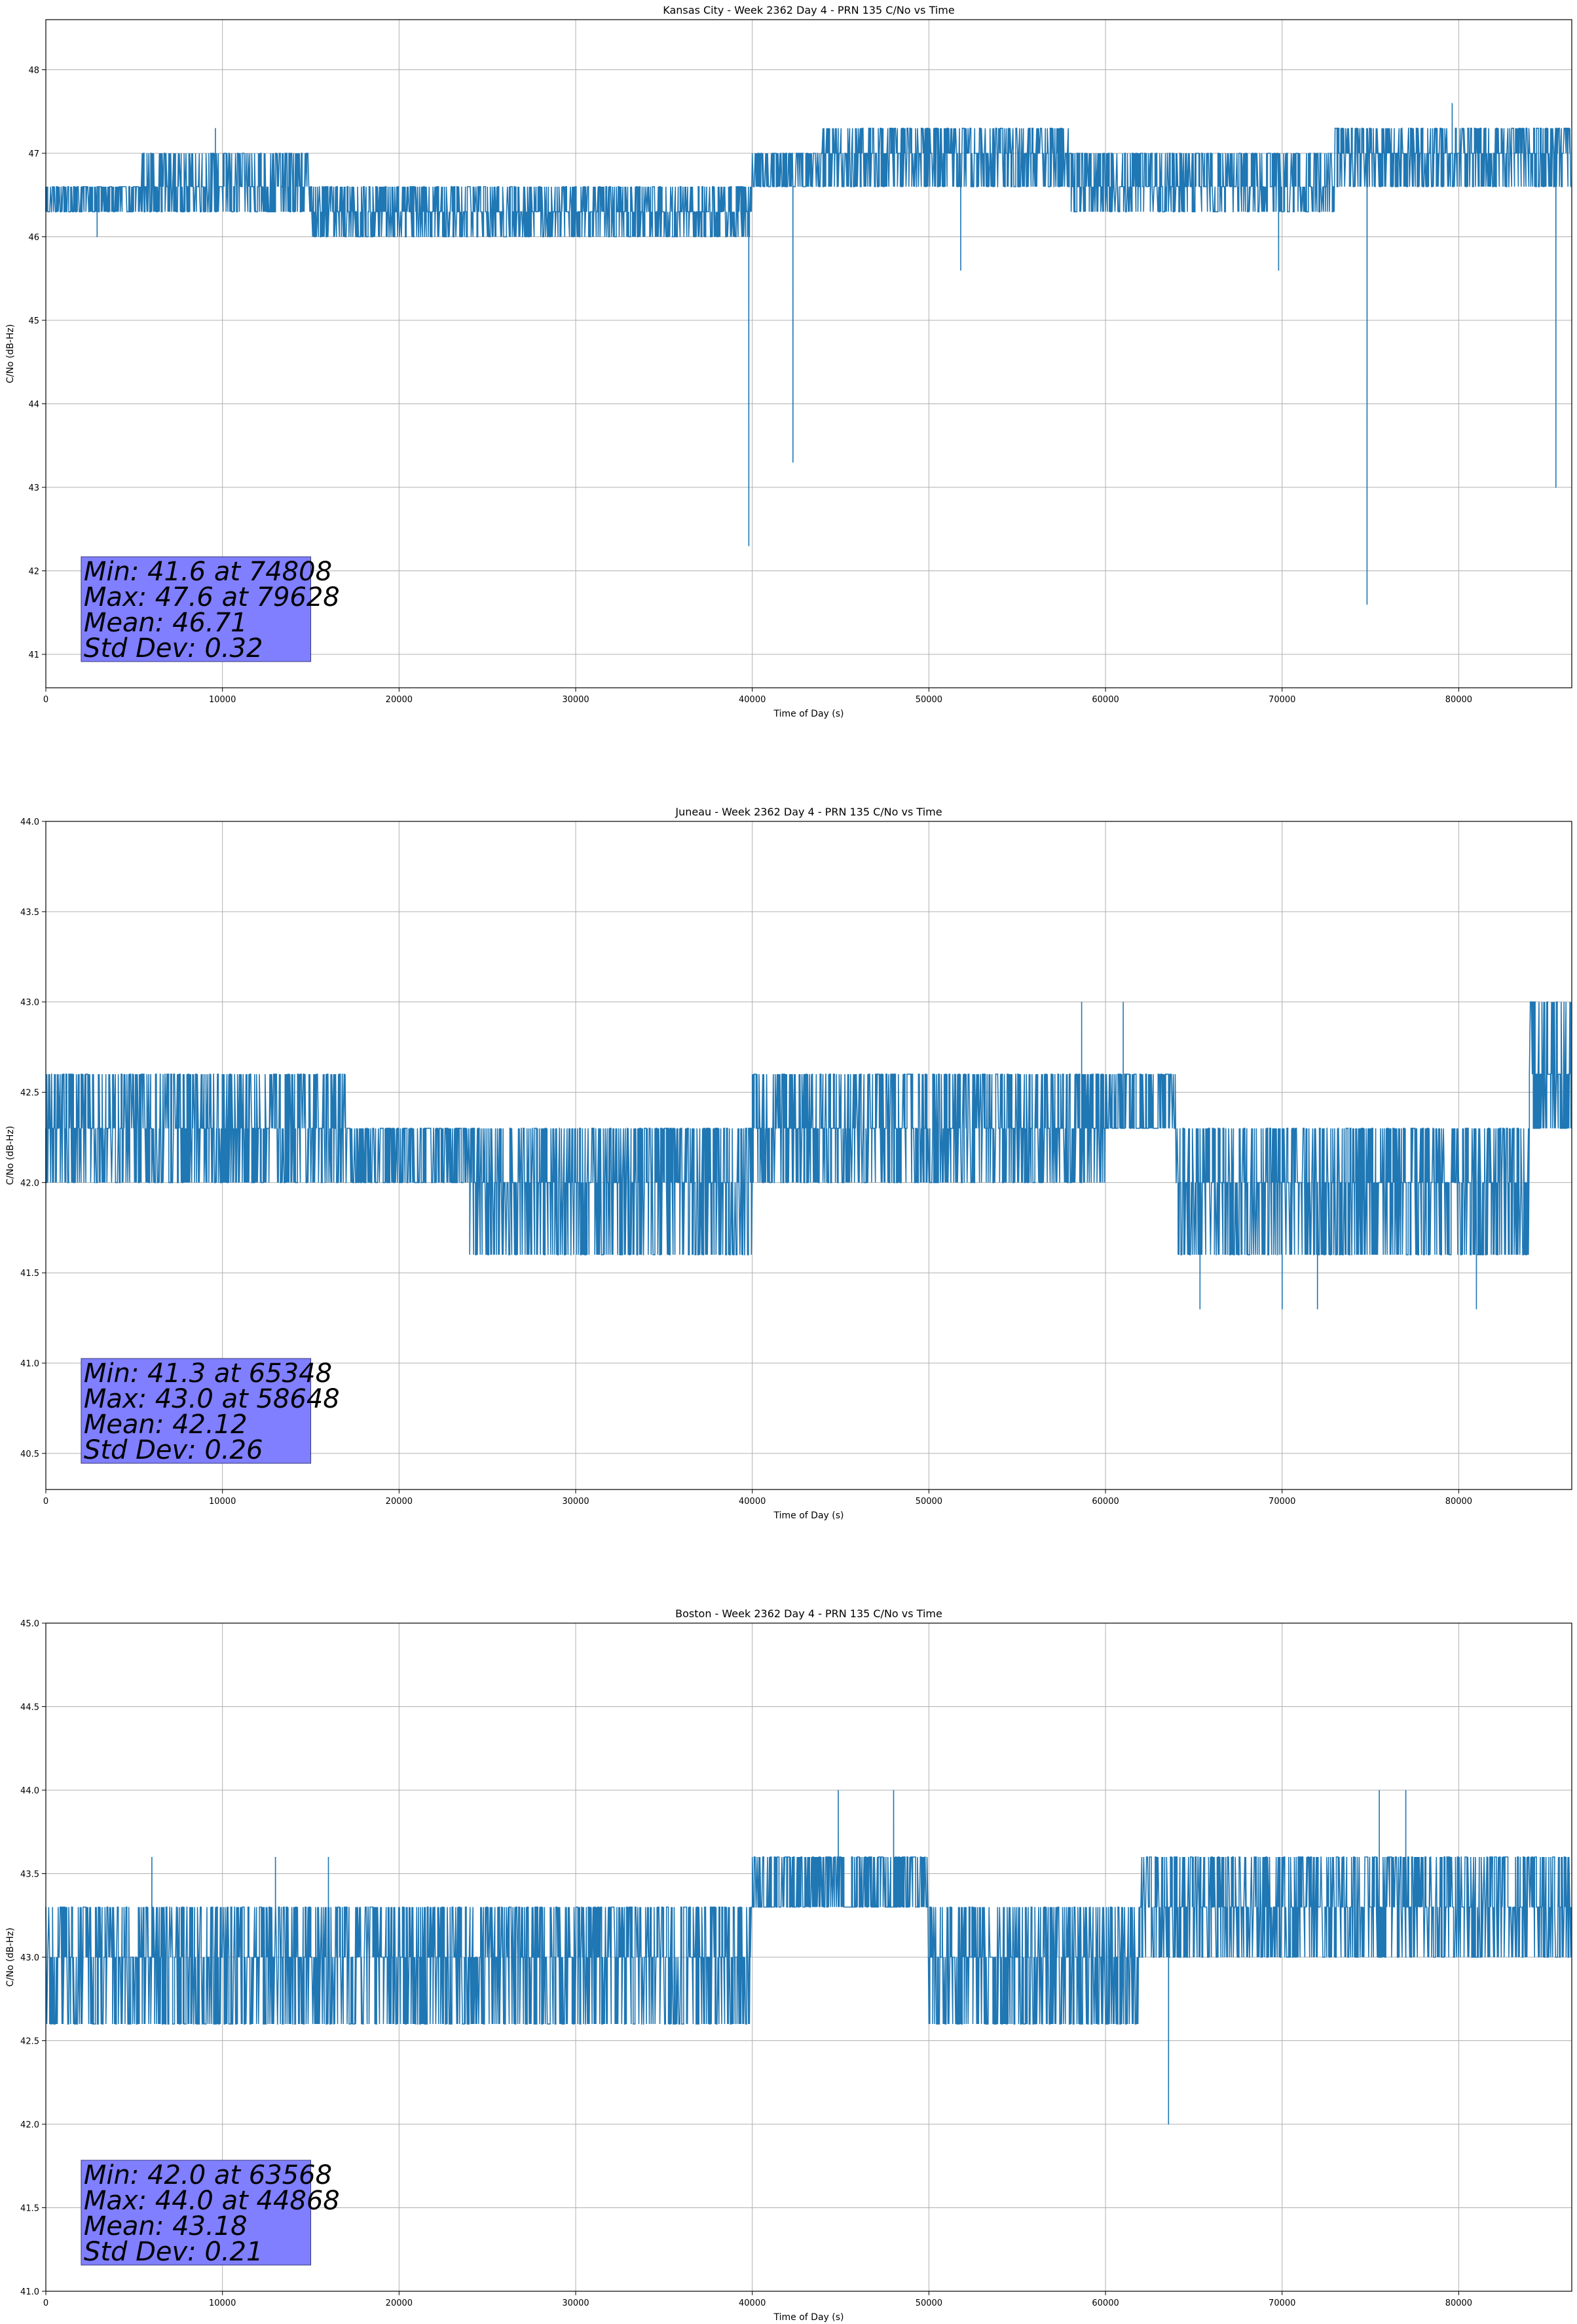 This screenshot has width=1577, height=2324. What do you see at coordinates (33, 71) in the screenshot?
I see `y-tick-label: 48` at bounding box center [33, 71].